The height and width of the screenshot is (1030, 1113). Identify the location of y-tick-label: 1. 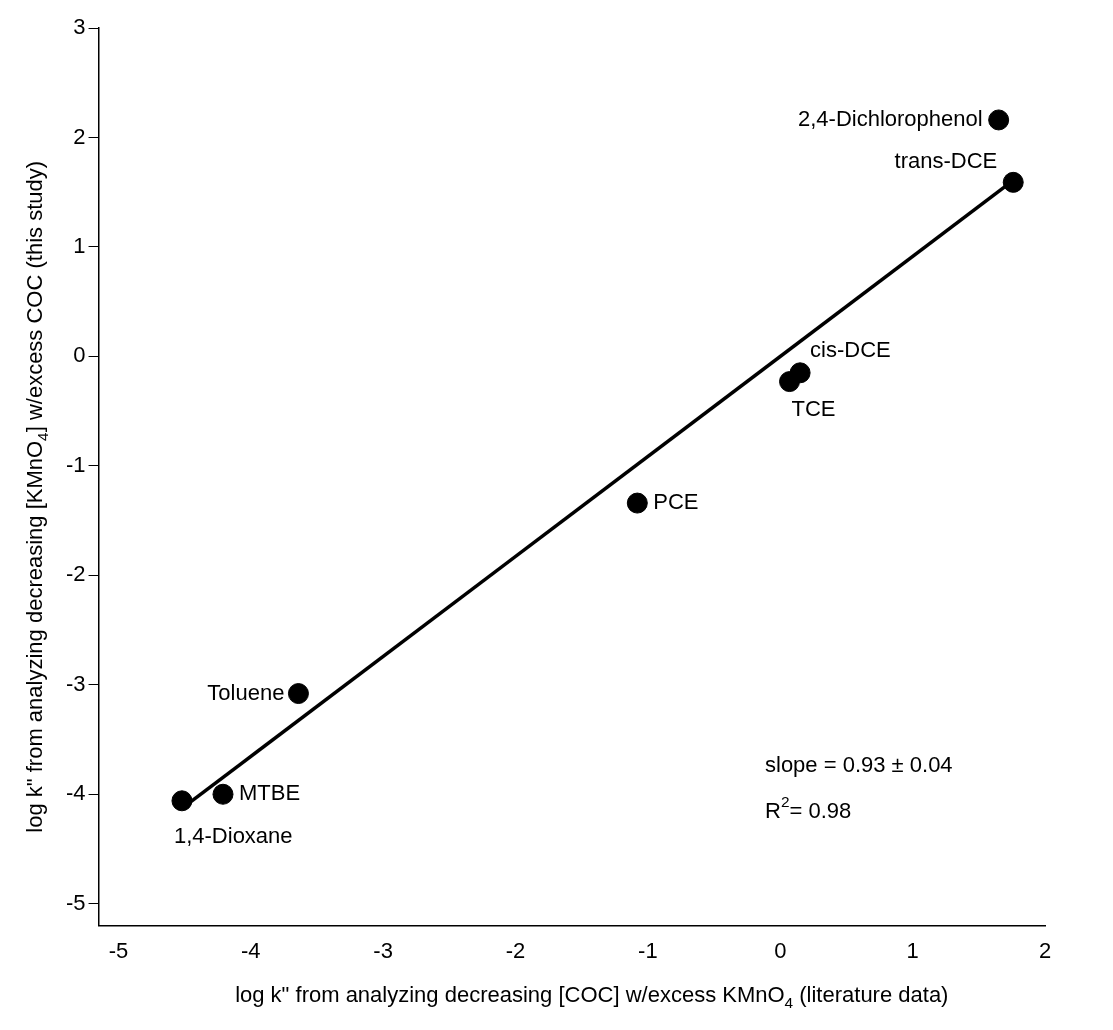
(79, 245).